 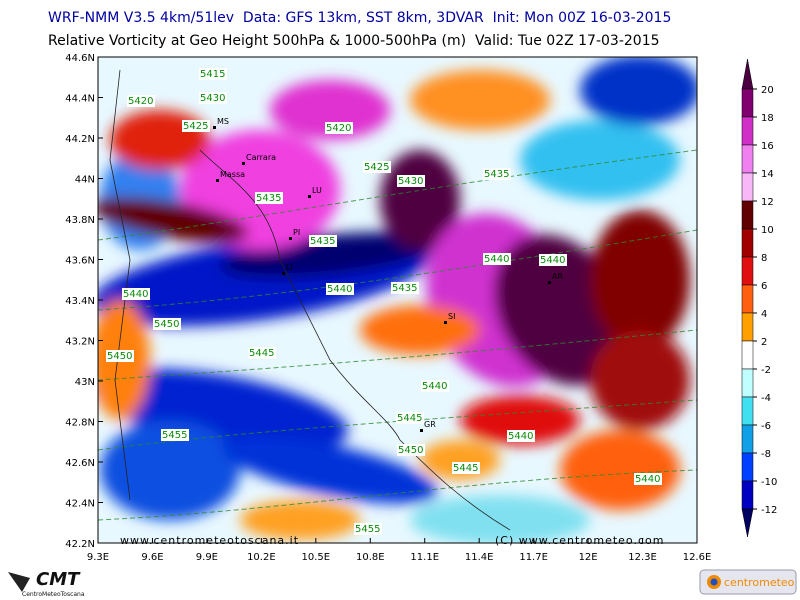 What do you see at coordinates (80, 463) in the screenshot?
I see `y-tick-label: 42.6N` at bounding box center [80, 463].